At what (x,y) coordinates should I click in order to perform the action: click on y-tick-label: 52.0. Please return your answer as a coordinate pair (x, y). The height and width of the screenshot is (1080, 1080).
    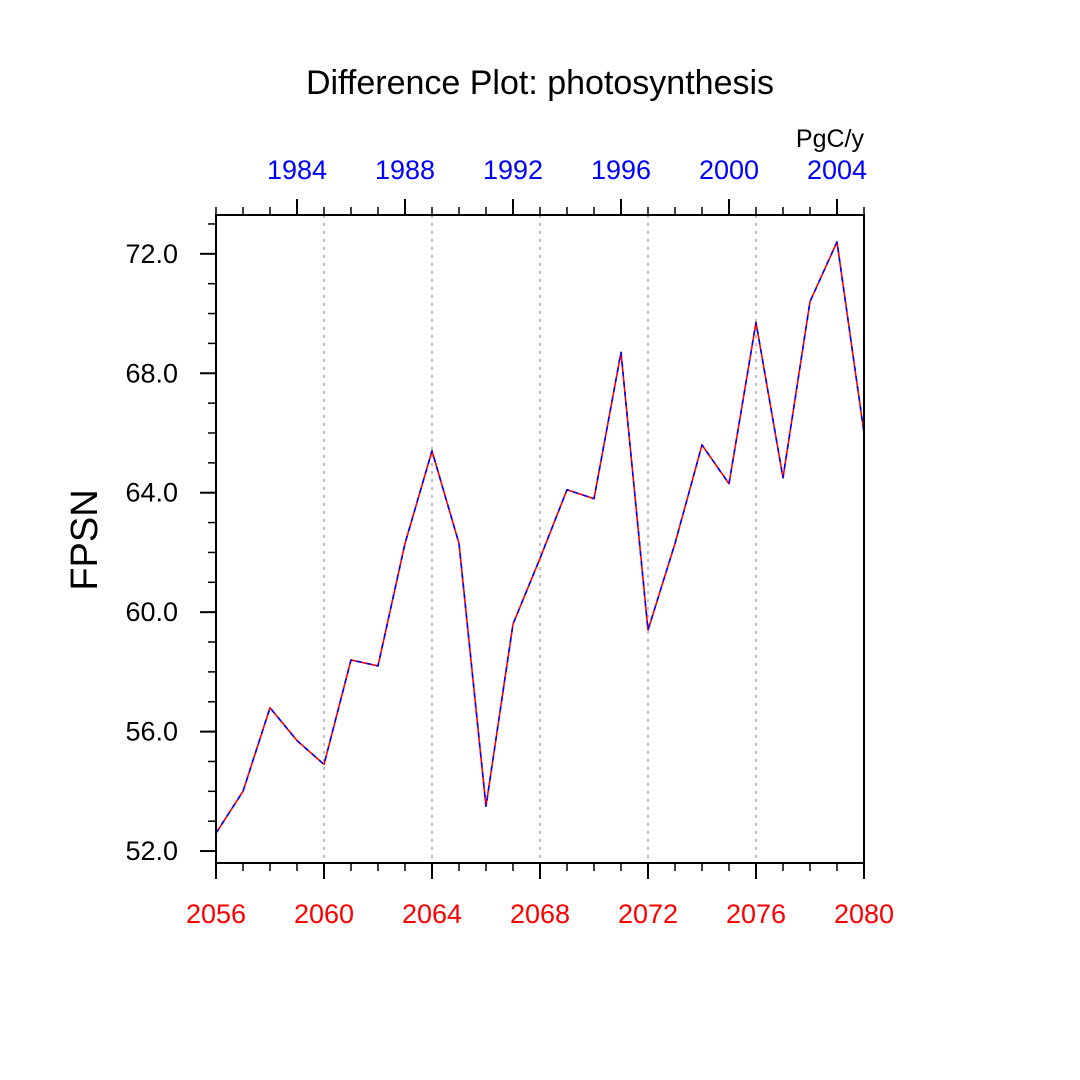
    Looking at the image, I should click on (151, 851).